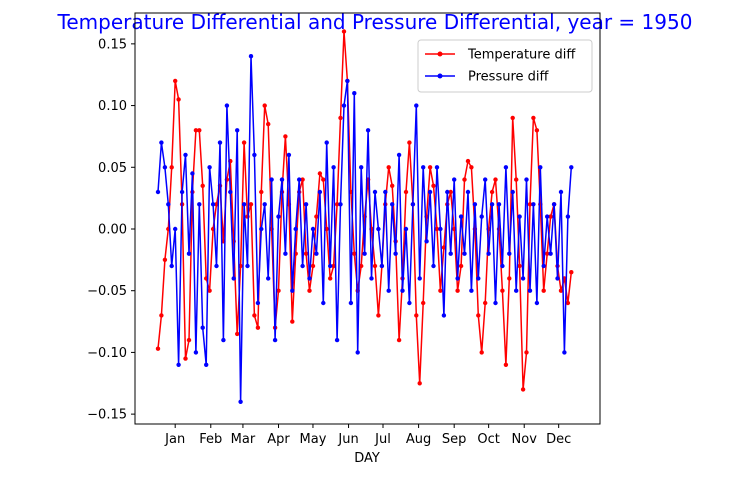 The width and height of the screenshot is (734, 478). What do you see at coordinates (112, 229) in the screenshot?
I see `y-tick-label: 0.00` at bounding box center [112, 229].